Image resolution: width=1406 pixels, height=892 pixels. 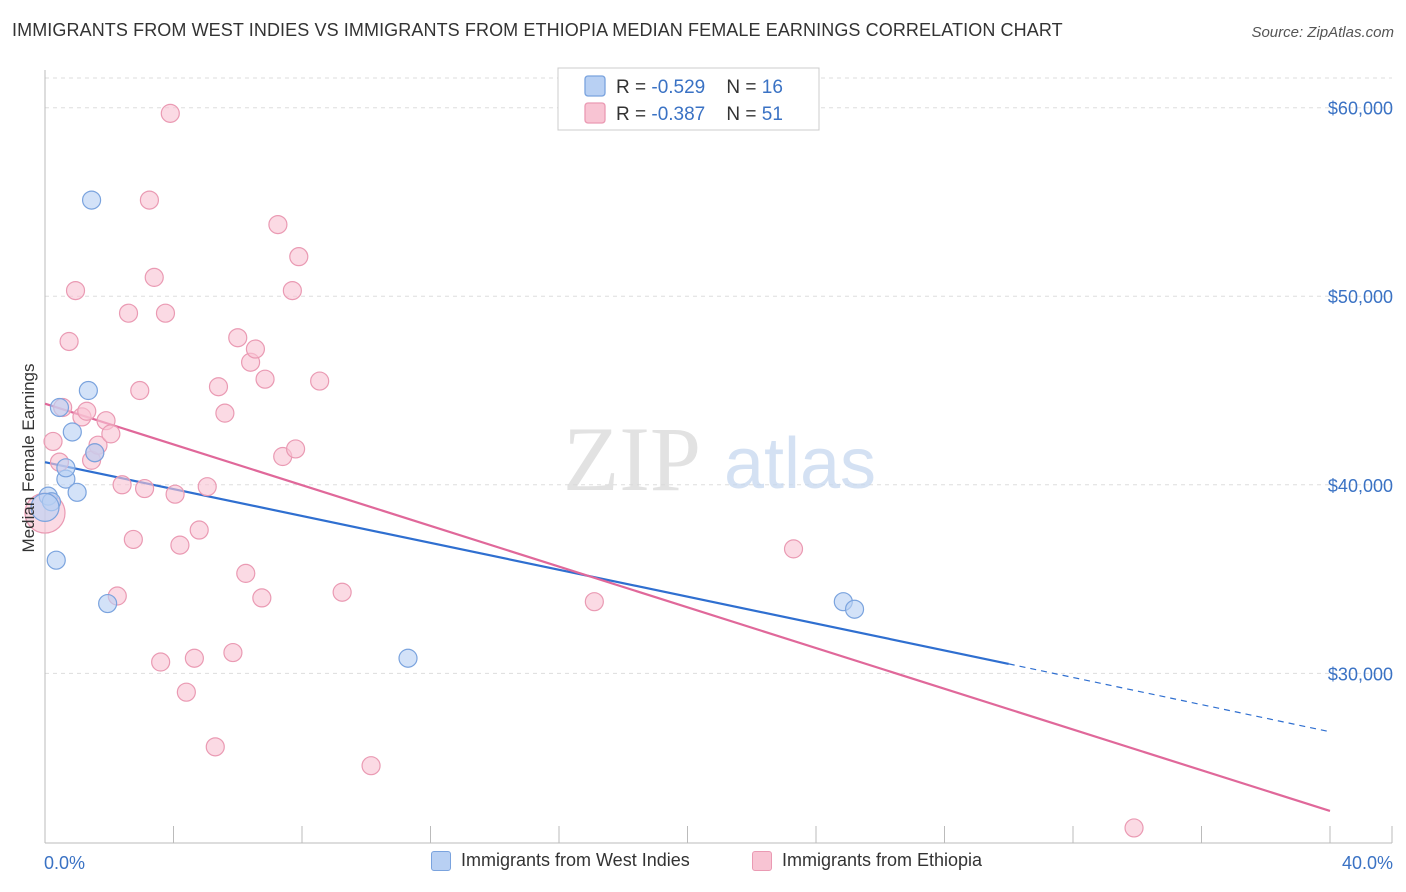 I want to click on legend-label-west-indies: Immigrants from West Indies, so click(x=575, y=860).